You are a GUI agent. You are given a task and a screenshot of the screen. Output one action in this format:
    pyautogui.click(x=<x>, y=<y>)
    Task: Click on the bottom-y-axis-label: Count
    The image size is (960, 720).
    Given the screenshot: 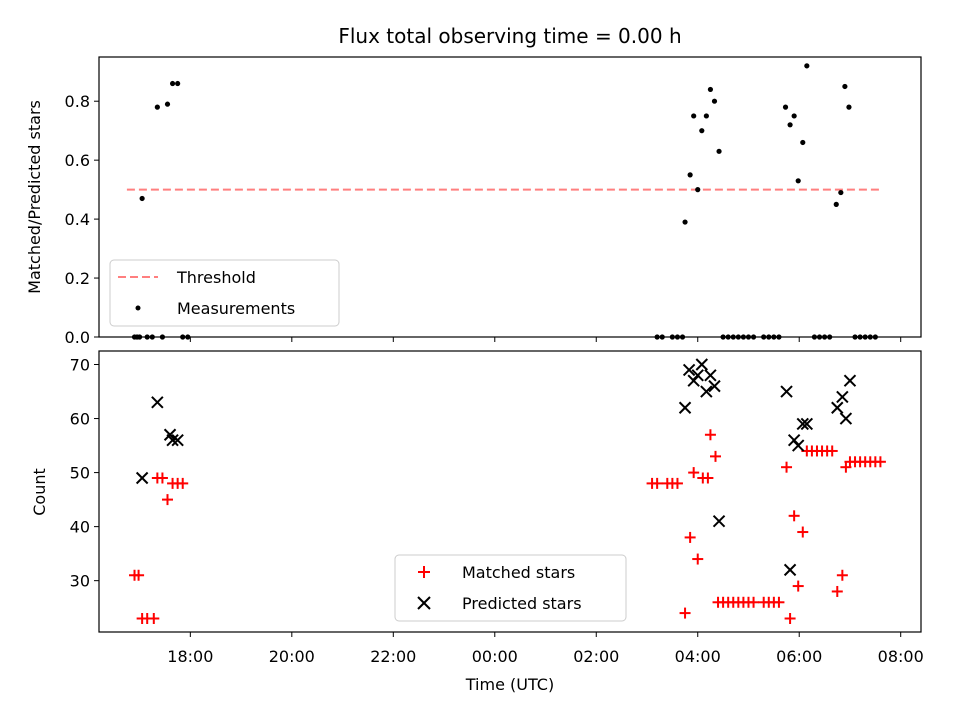 What is the action you would take?
    pyautogui.click(x=39, y=492)
    